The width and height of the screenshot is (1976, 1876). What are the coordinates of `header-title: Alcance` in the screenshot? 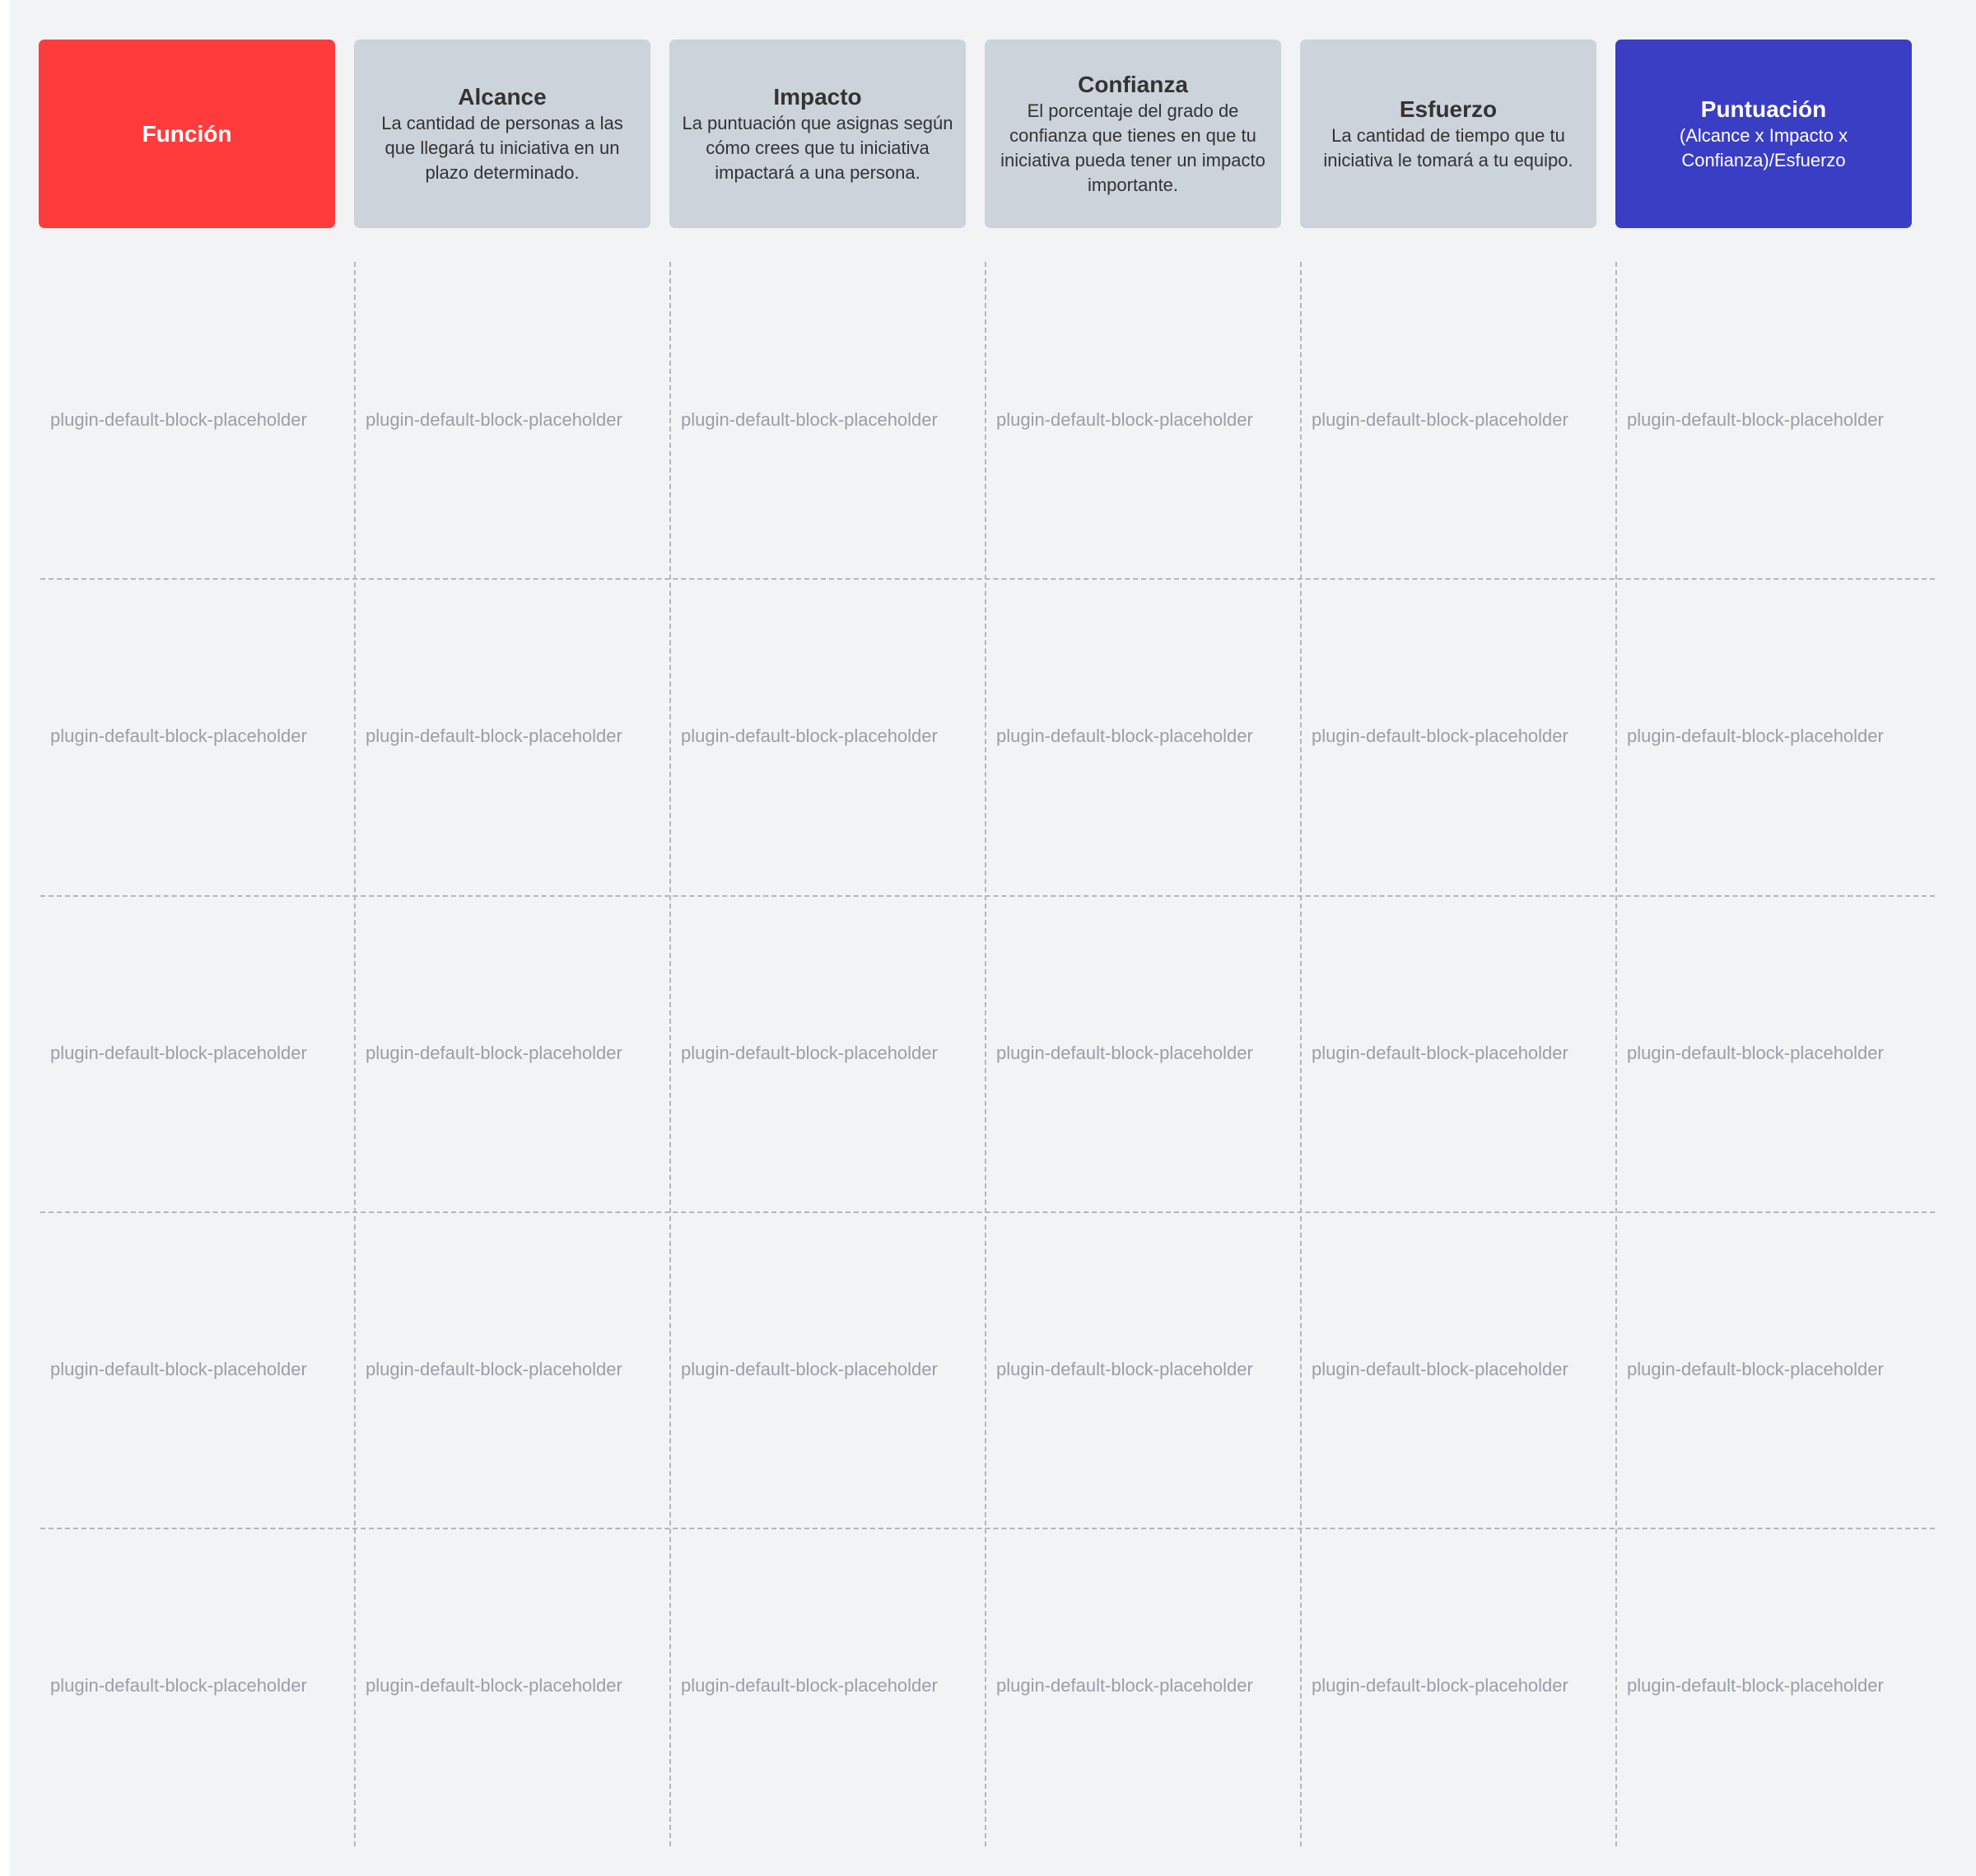 It's located at (502, 96).